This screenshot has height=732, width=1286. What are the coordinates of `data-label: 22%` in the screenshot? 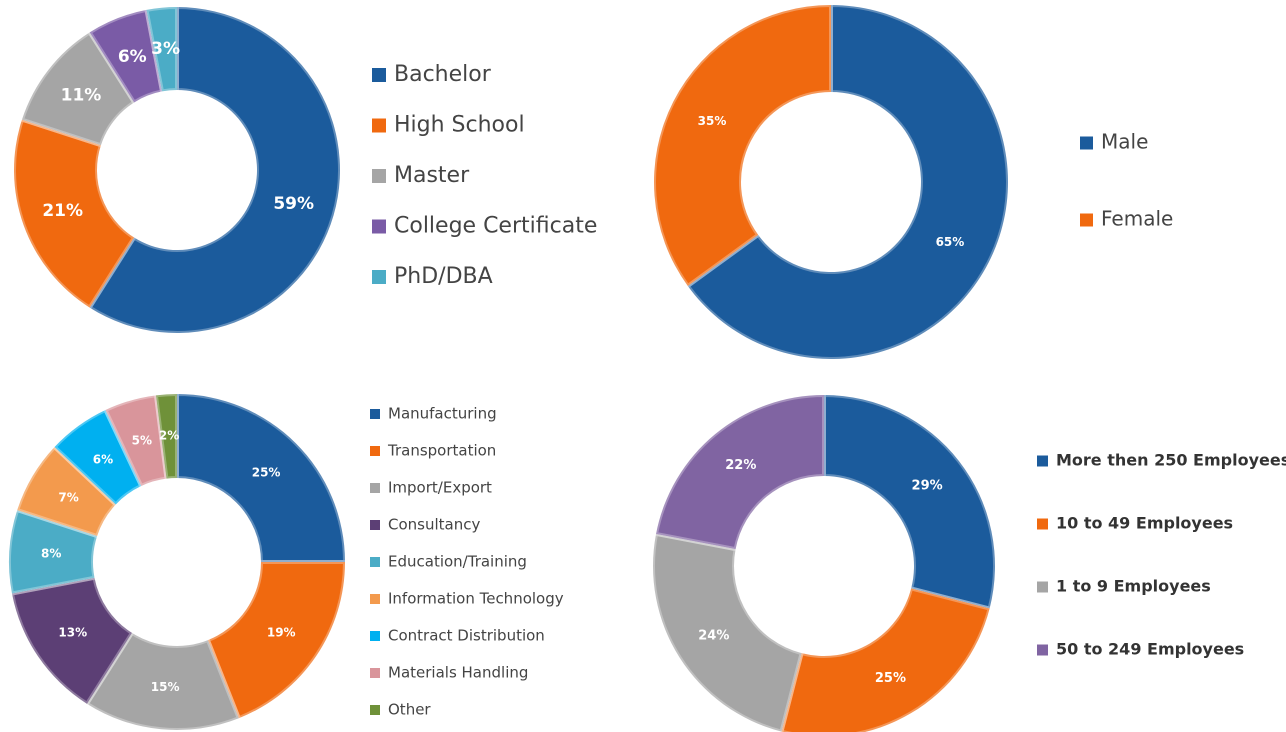 It's located at (740, 465).